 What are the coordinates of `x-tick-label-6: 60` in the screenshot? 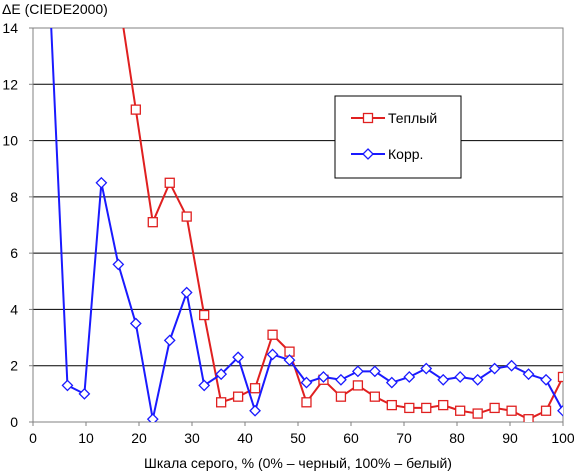 It's located at (351, 438).